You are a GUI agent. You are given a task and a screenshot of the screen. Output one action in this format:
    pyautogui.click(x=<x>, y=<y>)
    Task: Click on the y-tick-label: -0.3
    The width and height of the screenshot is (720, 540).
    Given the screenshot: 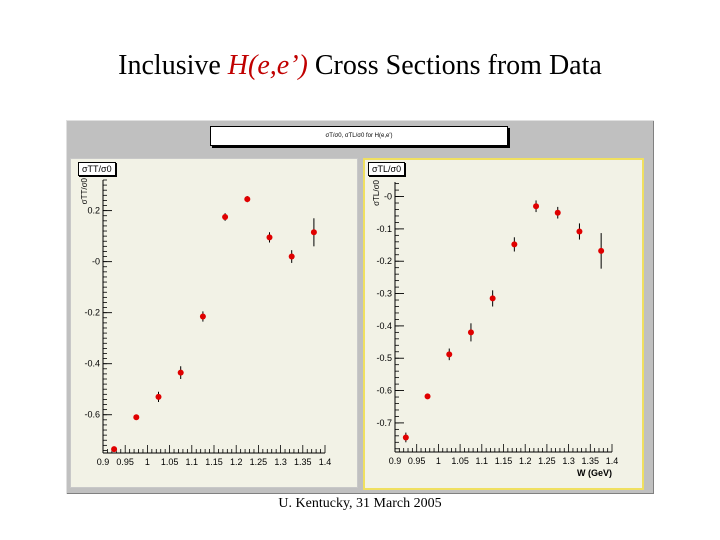 What is the action you would take?
    pyautogui.click(x=384, y=294)
    